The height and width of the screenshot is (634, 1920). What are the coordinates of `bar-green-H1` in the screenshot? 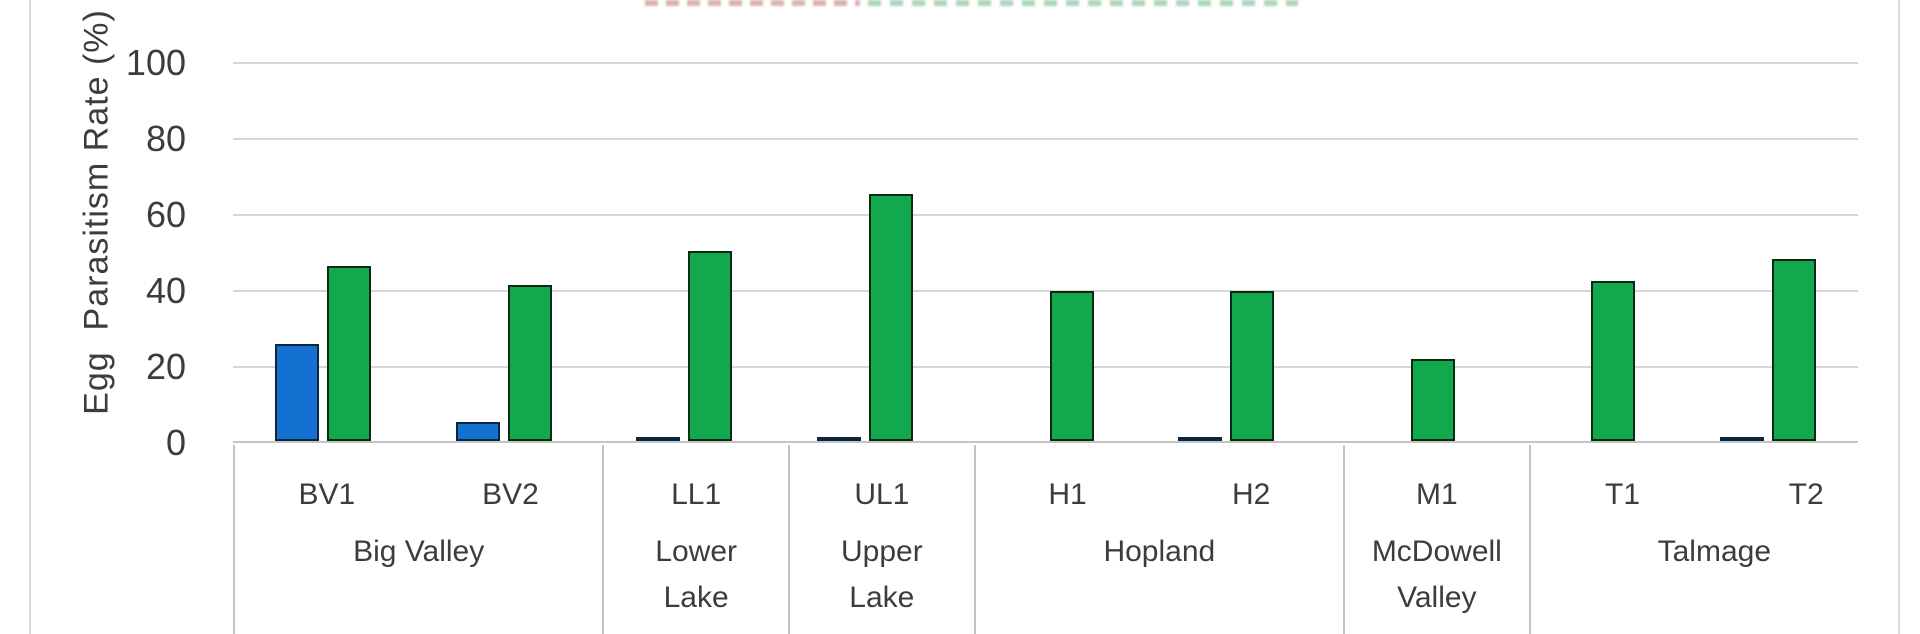 It's located at (1071, 366).